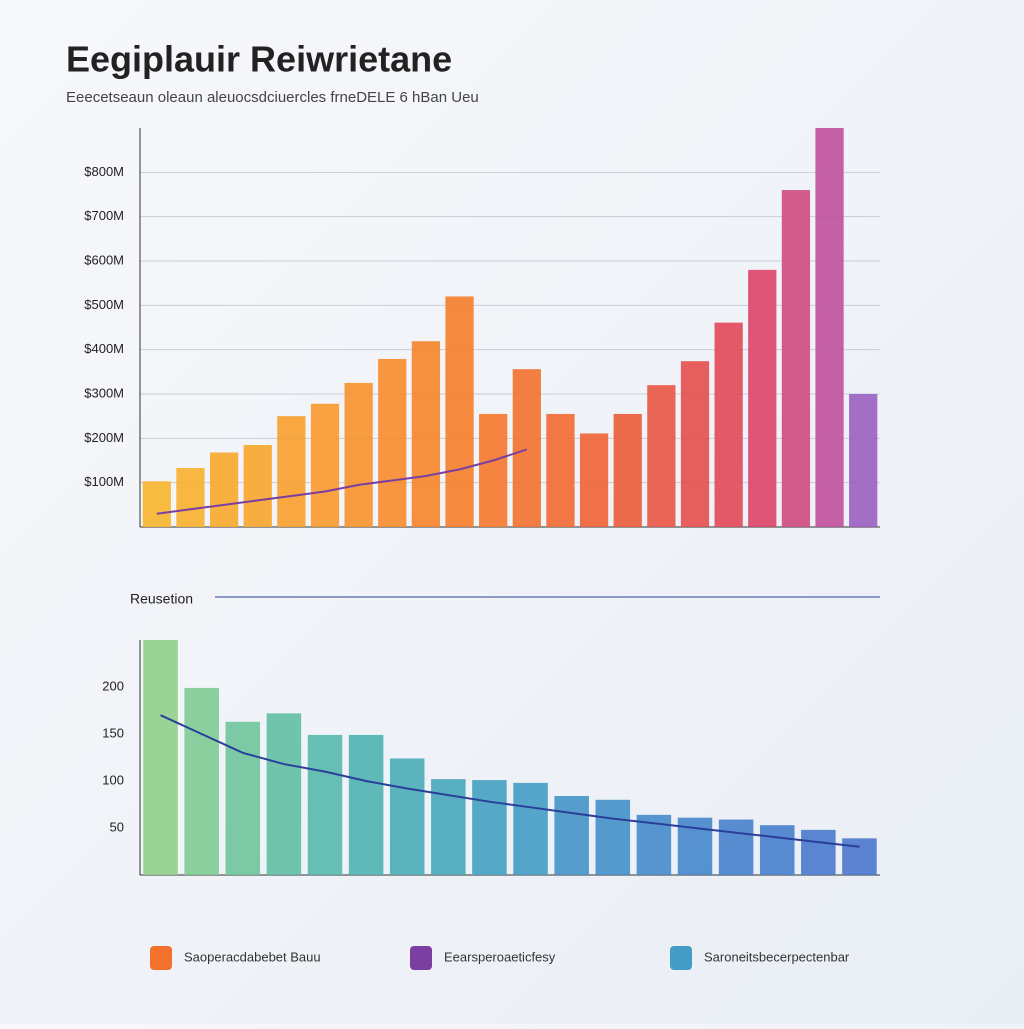  What do you see at coordinates (113, 779) in the screenshot?
I see `y-tick-label: 100` at bounding box center [113, 779].